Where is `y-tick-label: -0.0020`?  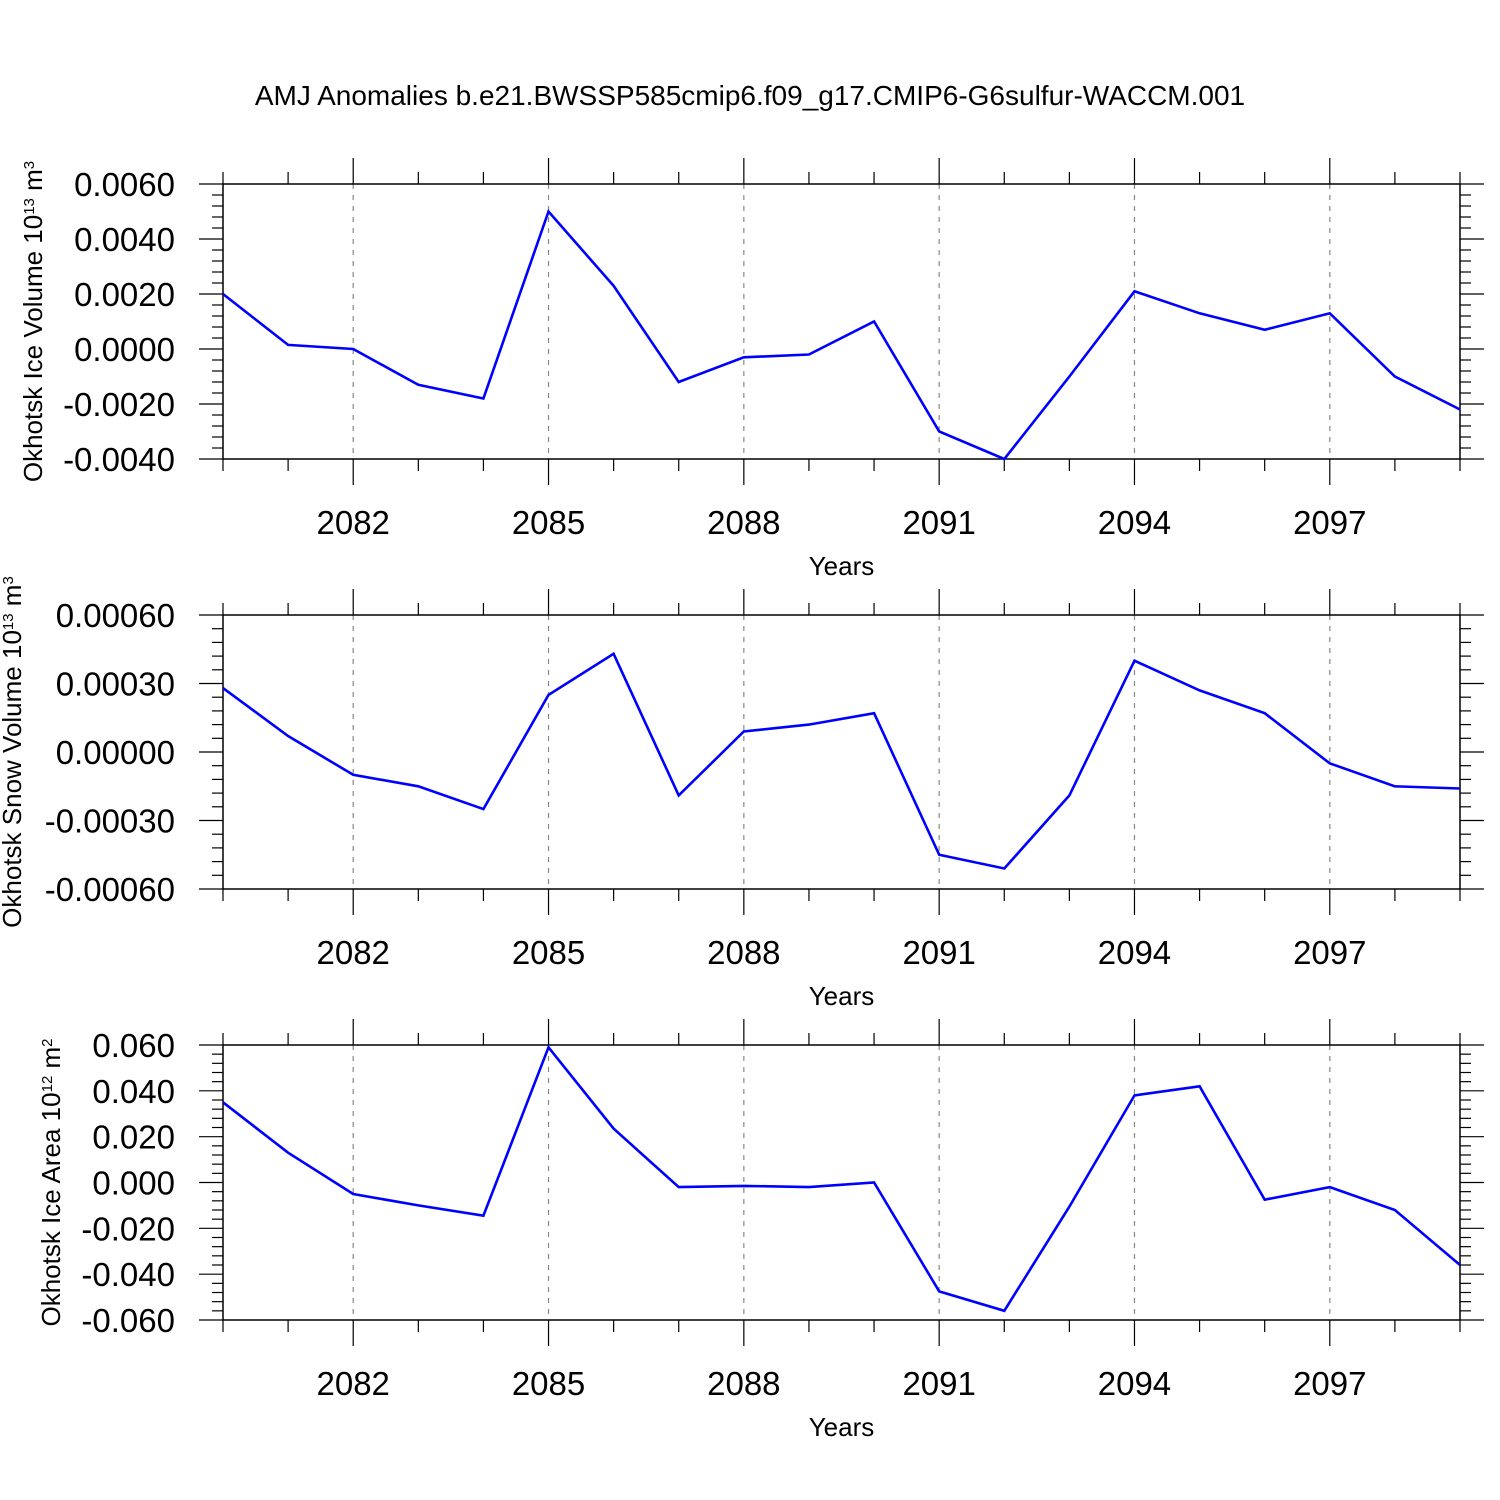 y-tick-label: -0.0020 is located at coordinates (119, 404).